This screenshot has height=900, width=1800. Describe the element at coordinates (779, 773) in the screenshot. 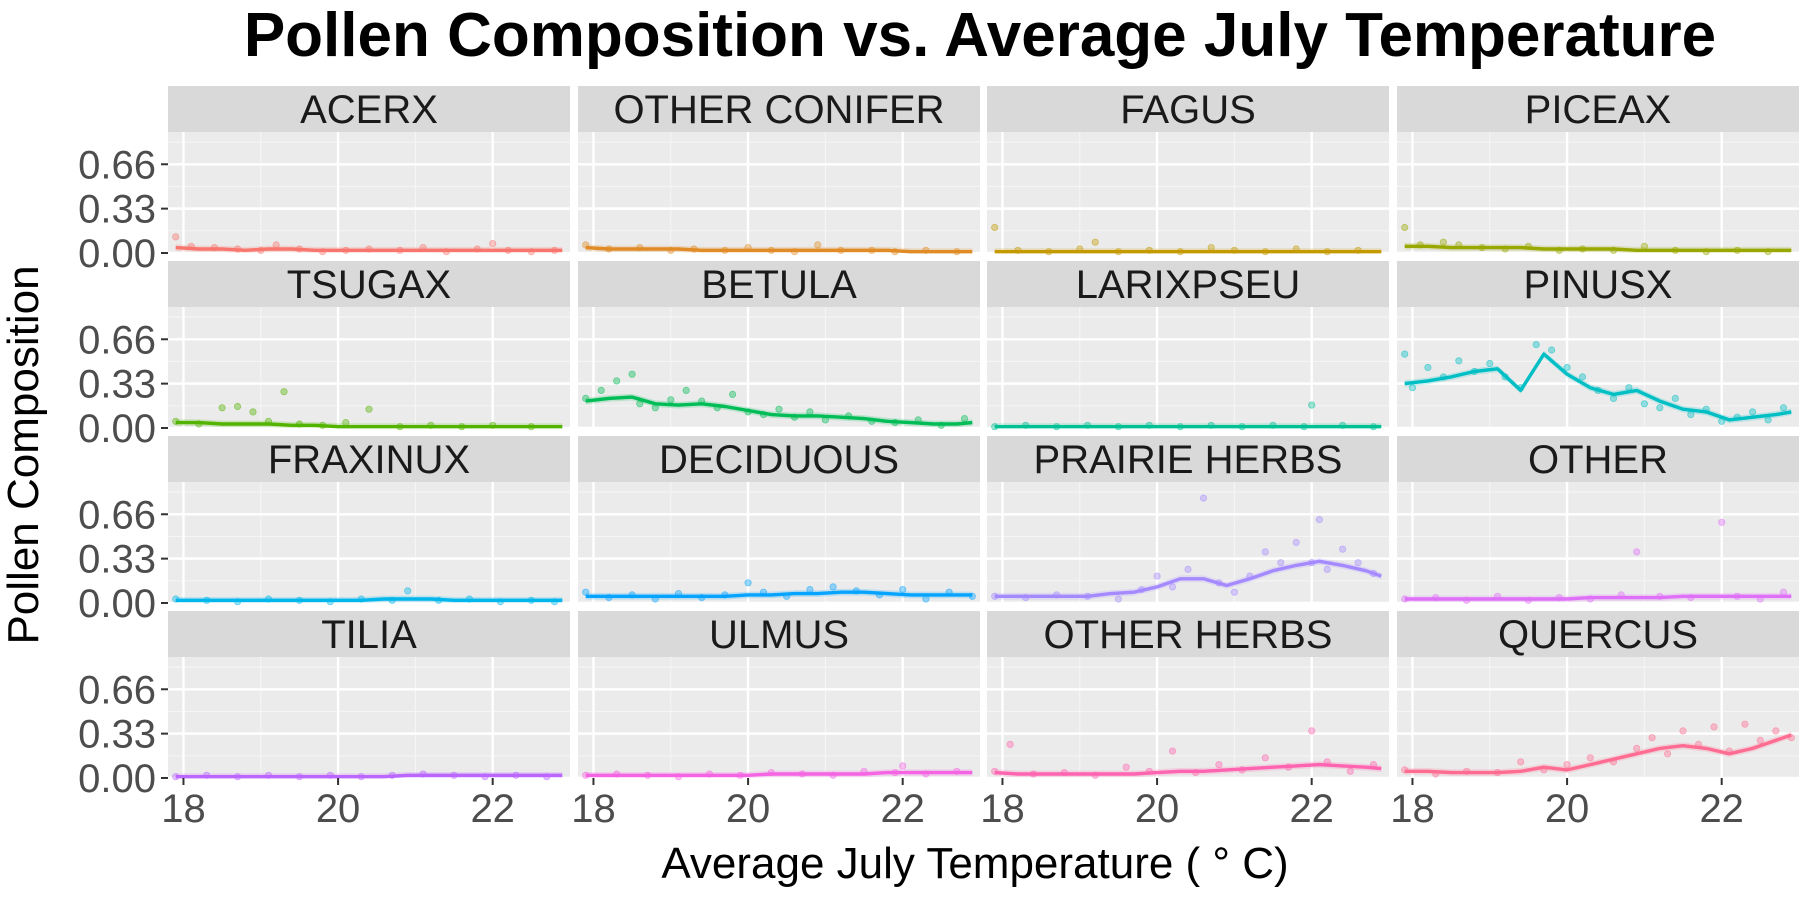

I see `trend-line-ulmus` at that location.